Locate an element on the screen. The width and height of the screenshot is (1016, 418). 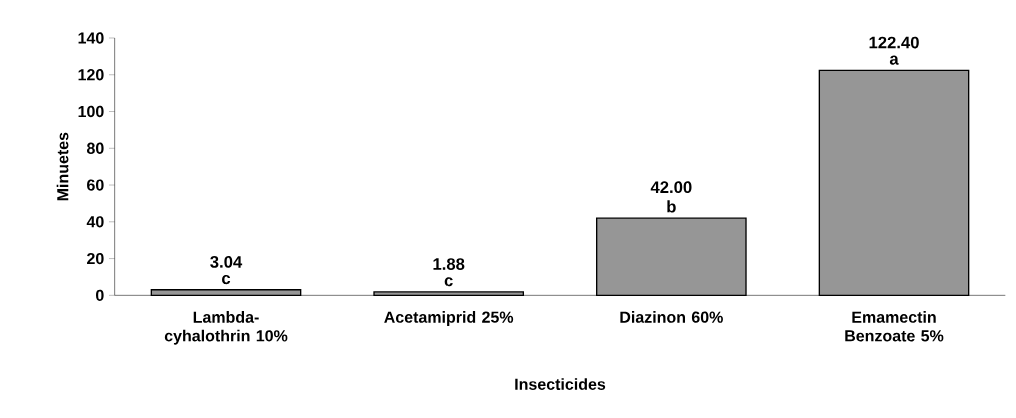
x-tick-label: Acetamiprid 25% is located at coordinates (449, 318).